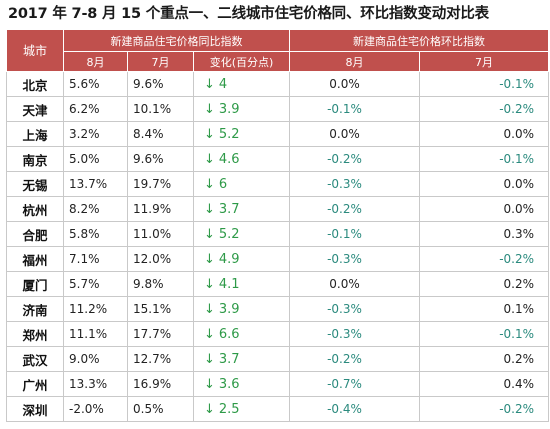  Describe the element at coordinates (223, 84) in the screenshot. I see `change-value: 4` at that location.